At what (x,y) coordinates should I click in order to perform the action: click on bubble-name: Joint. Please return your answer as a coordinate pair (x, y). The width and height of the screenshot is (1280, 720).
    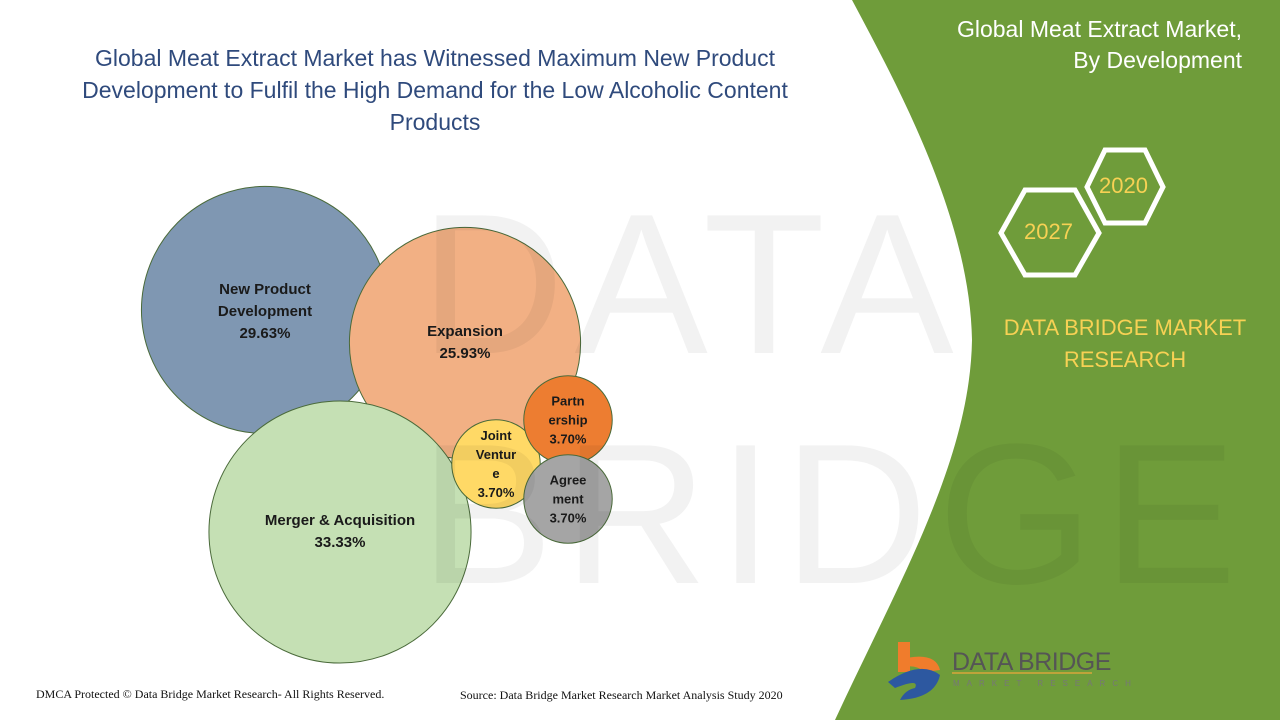
    Looking at the image, I should click on (496, 435).